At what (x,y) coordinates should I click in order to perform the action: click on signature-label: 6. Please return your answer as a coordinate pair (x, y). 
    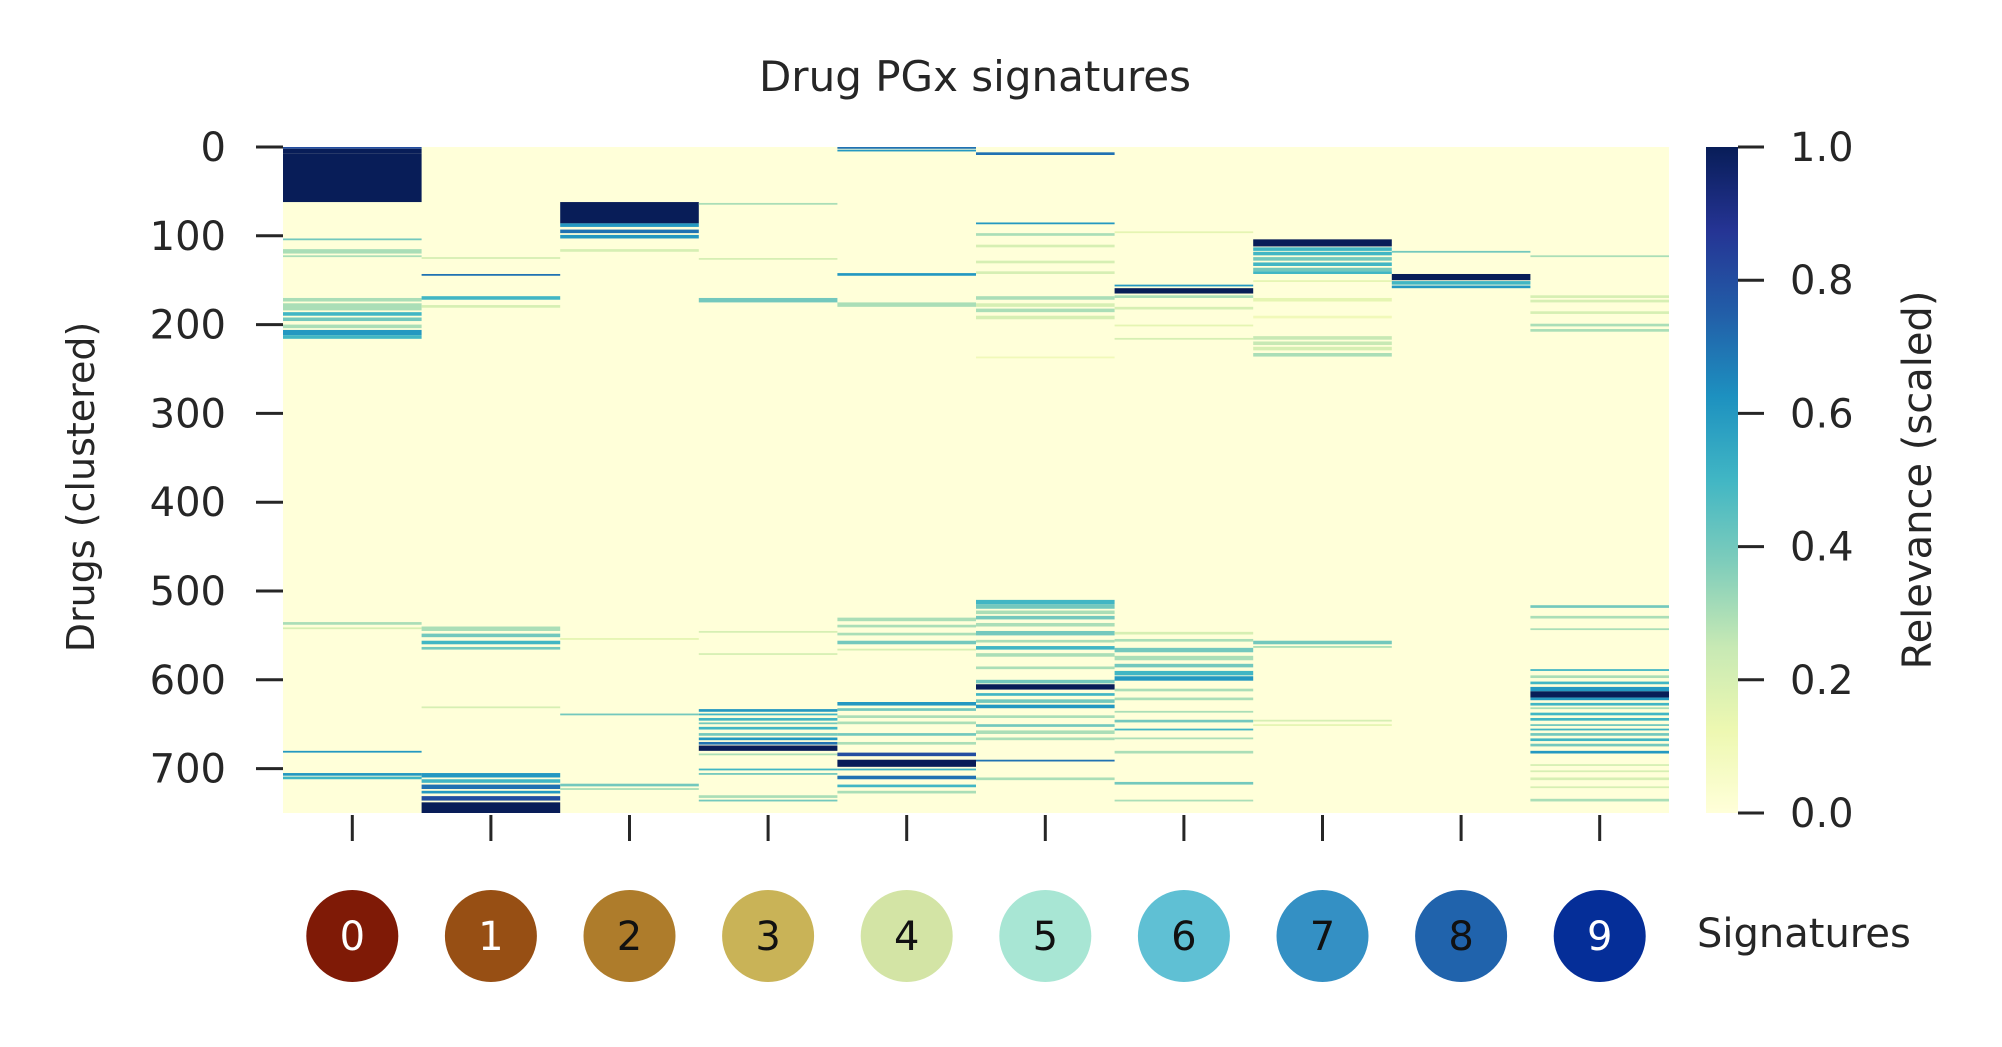
    Looking at the image, I should click on (1183, 937).